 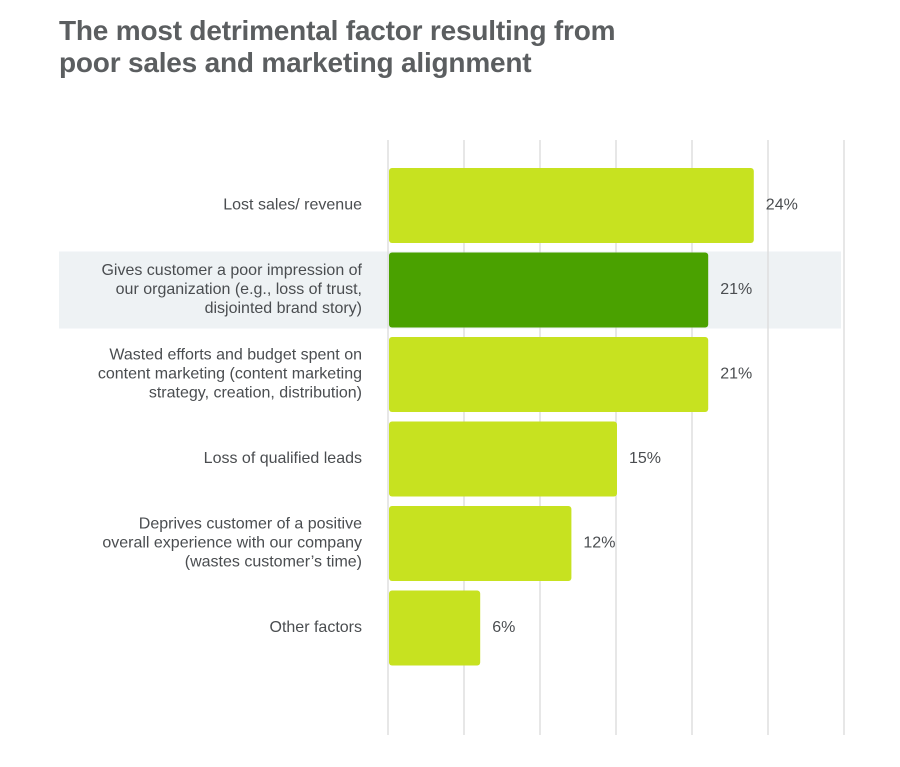 I want to click on value-label: 15%, so click(x=645, y=458).